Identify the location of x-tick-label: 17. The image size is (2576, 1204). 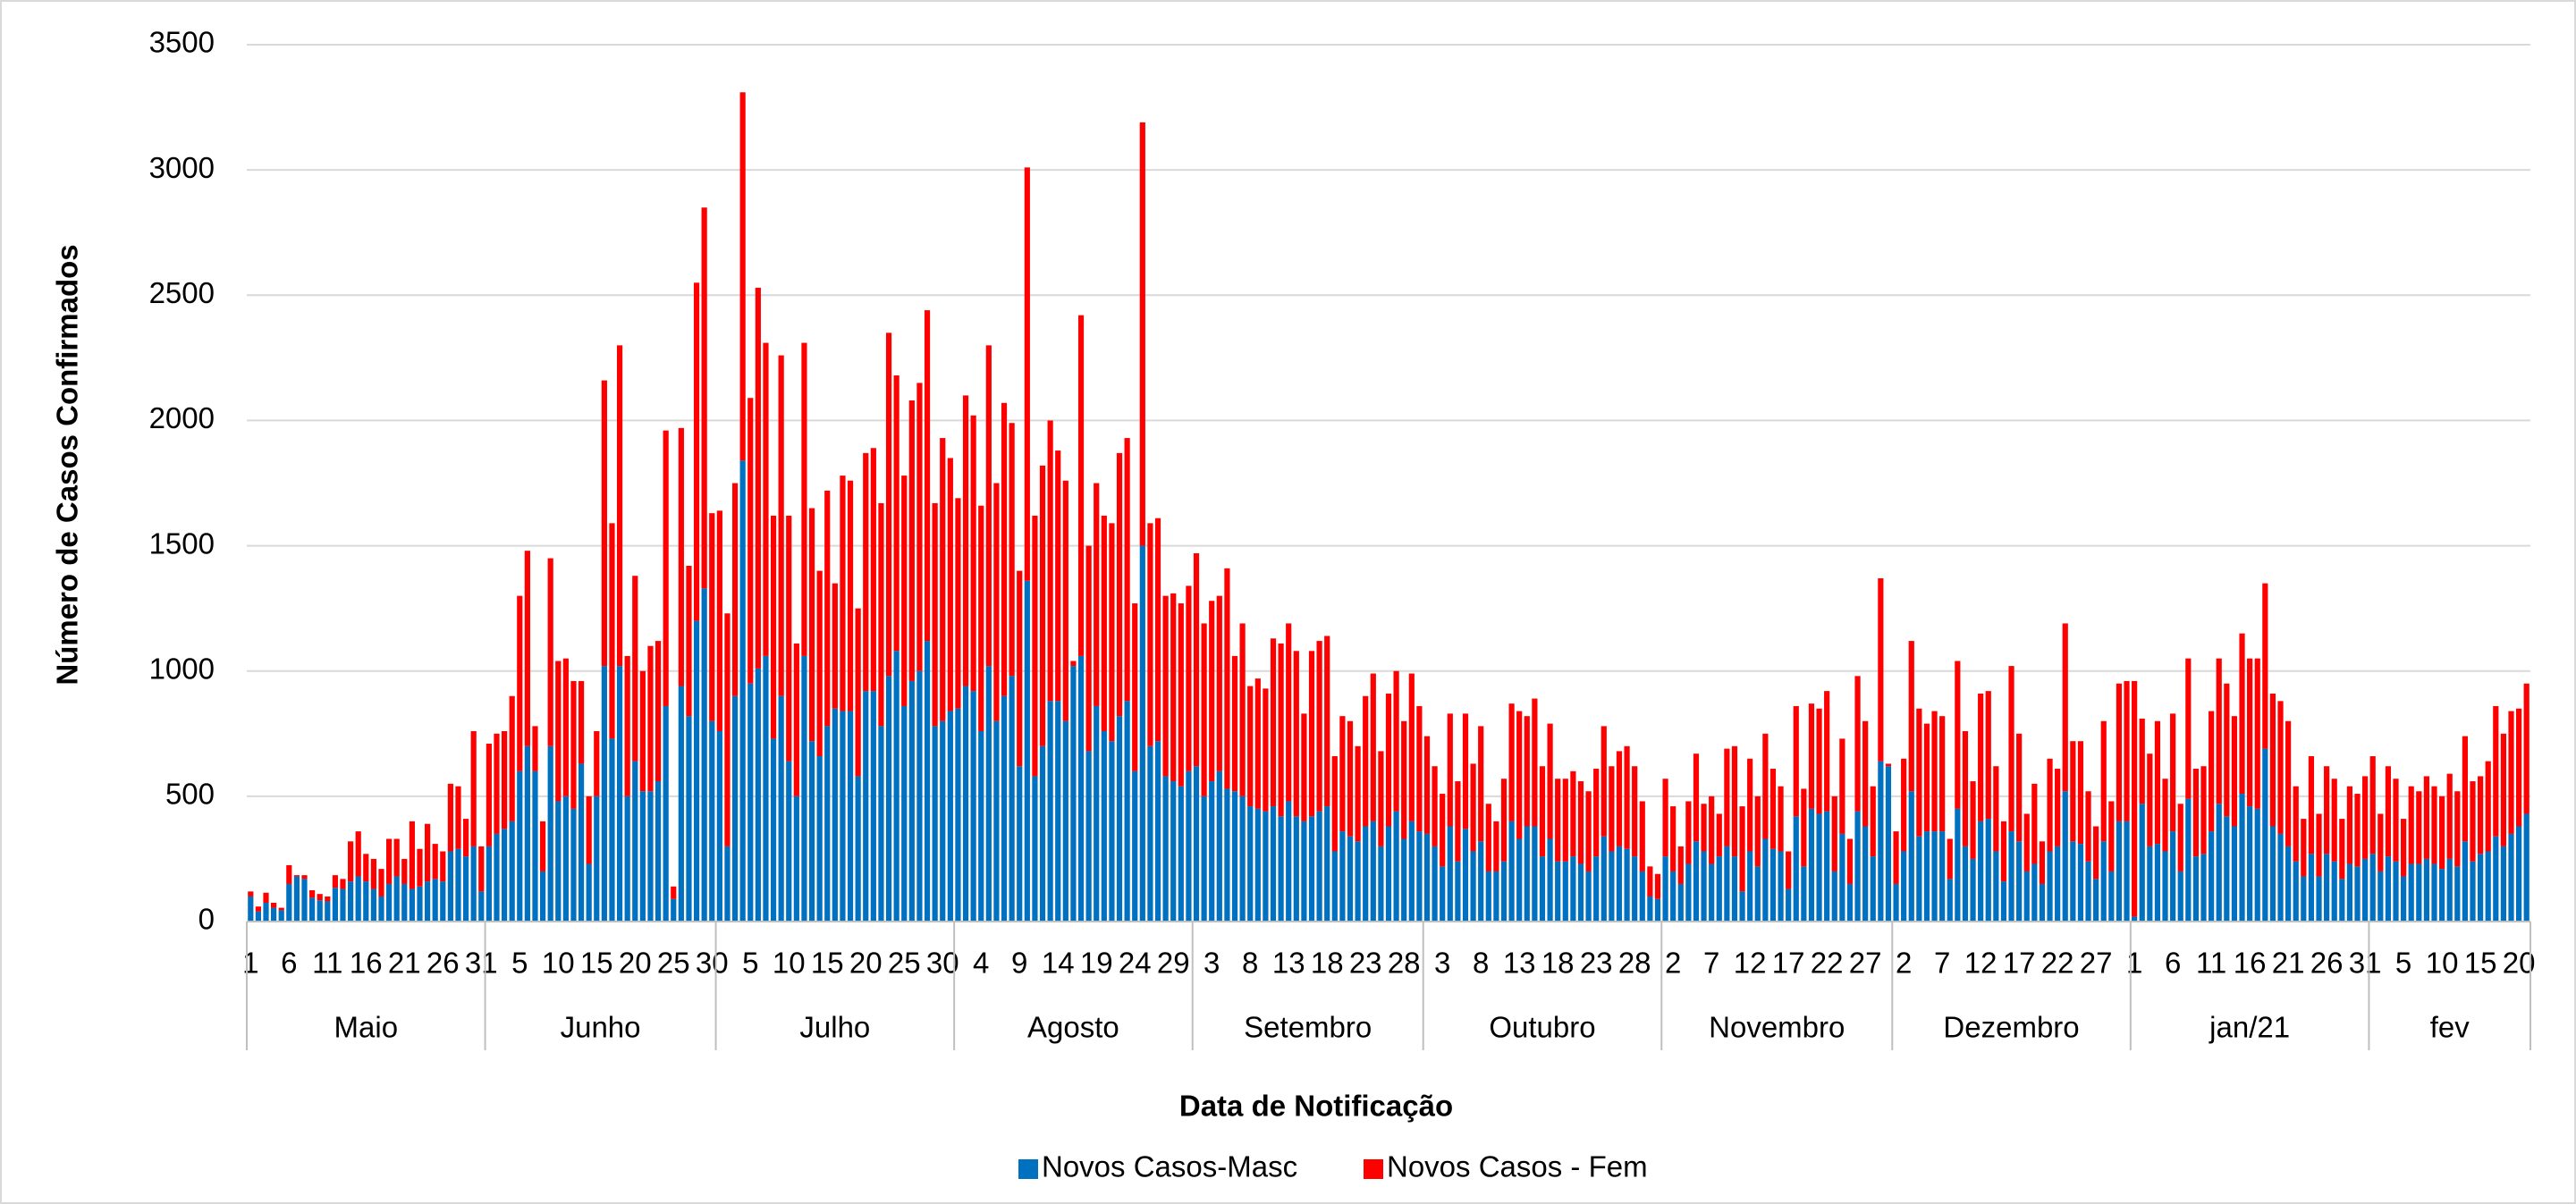
(2019, 964).